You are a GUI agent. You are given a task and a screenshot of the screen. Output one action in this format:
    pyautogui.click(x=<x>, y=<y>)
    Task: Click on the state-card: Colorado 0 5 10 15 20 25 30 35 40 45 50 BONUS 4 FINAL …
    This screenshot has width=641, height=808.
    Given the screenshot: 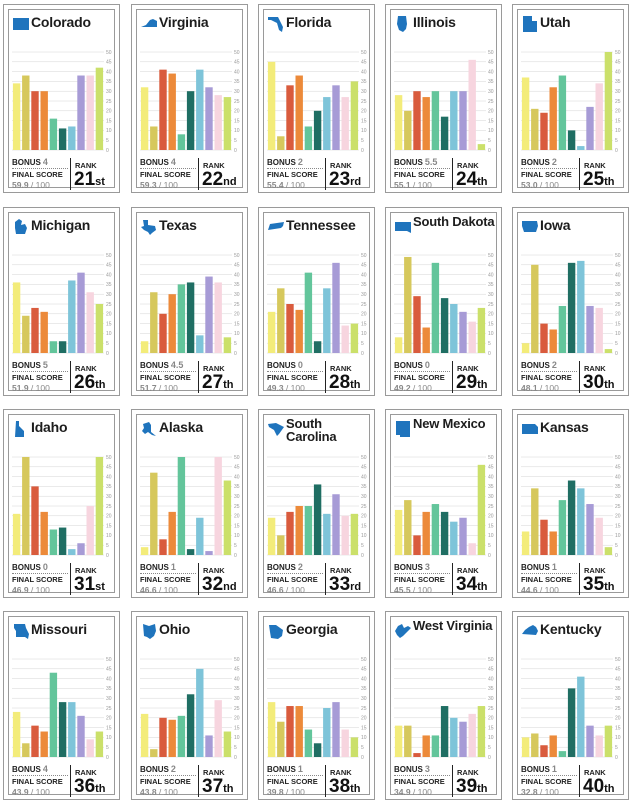 What is the action you would take?
    pyautogui.click(x=61, y=98)
    